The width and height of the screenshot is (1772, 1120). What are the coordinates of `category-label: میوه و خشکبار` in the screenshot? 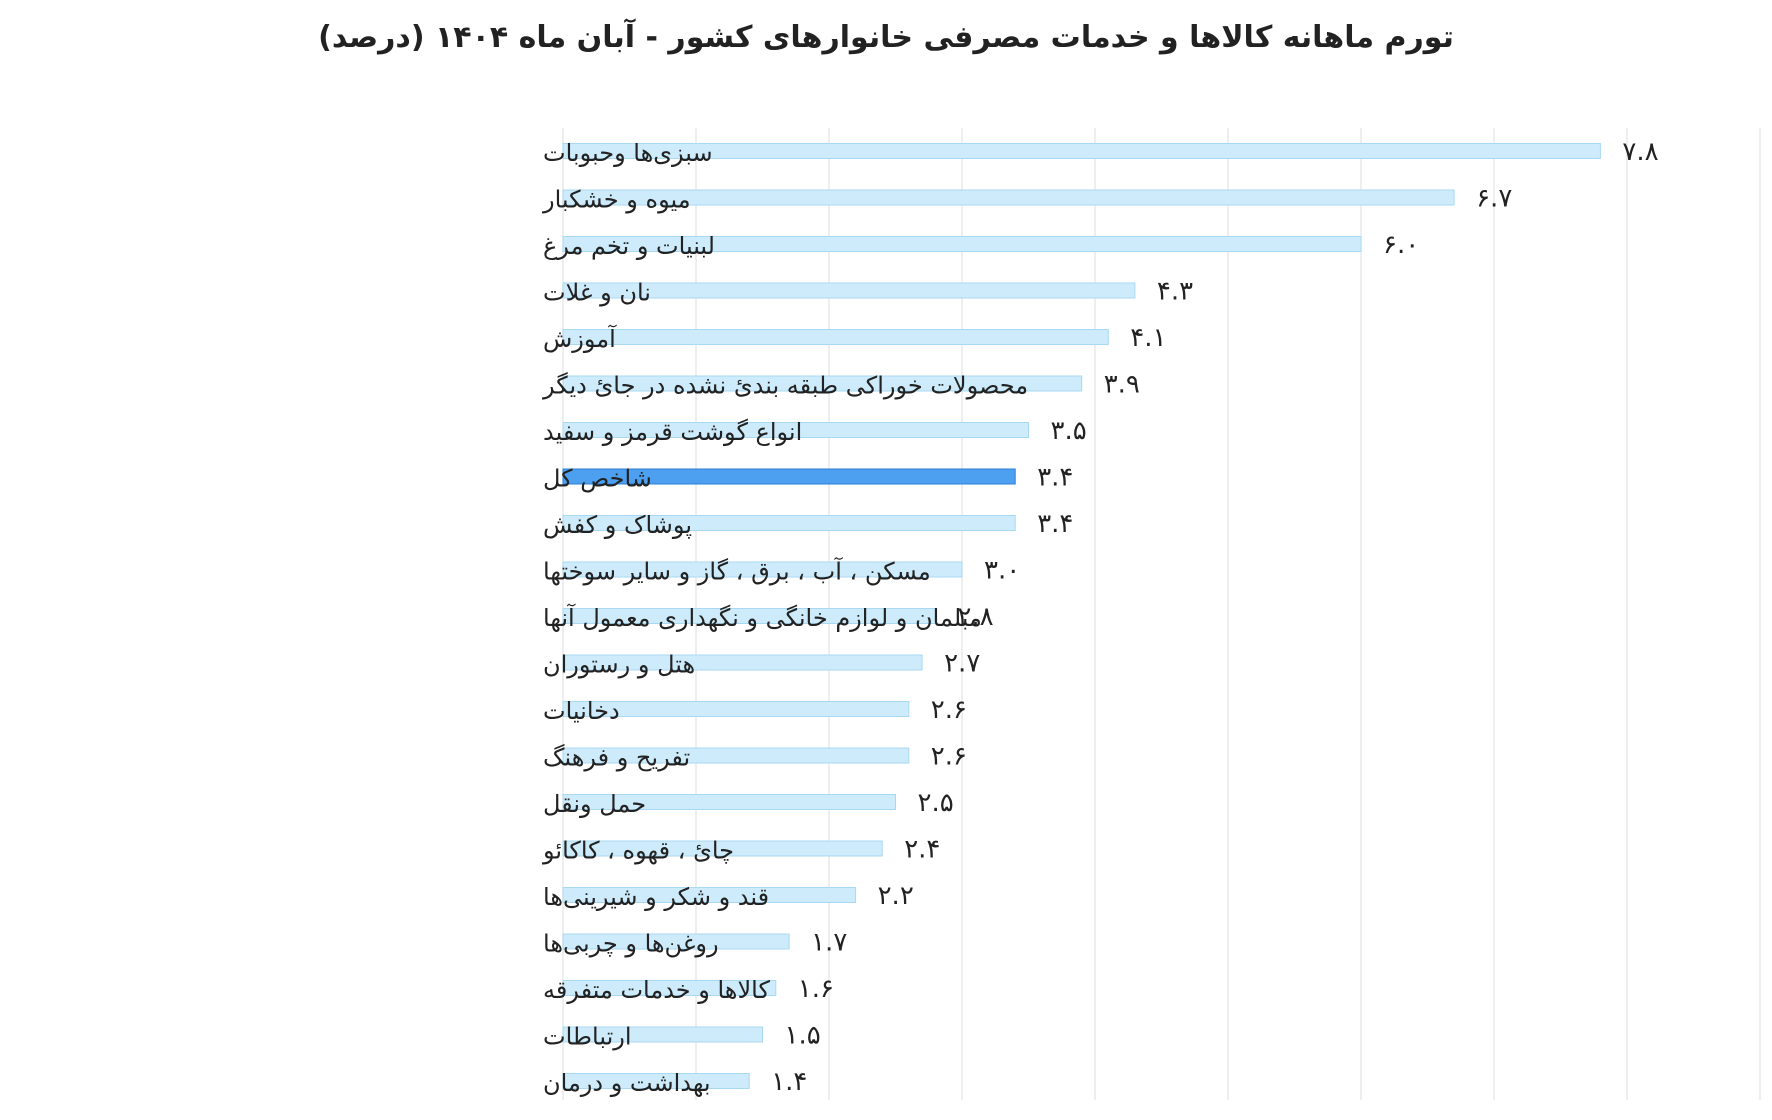 It's located at (616, 200).